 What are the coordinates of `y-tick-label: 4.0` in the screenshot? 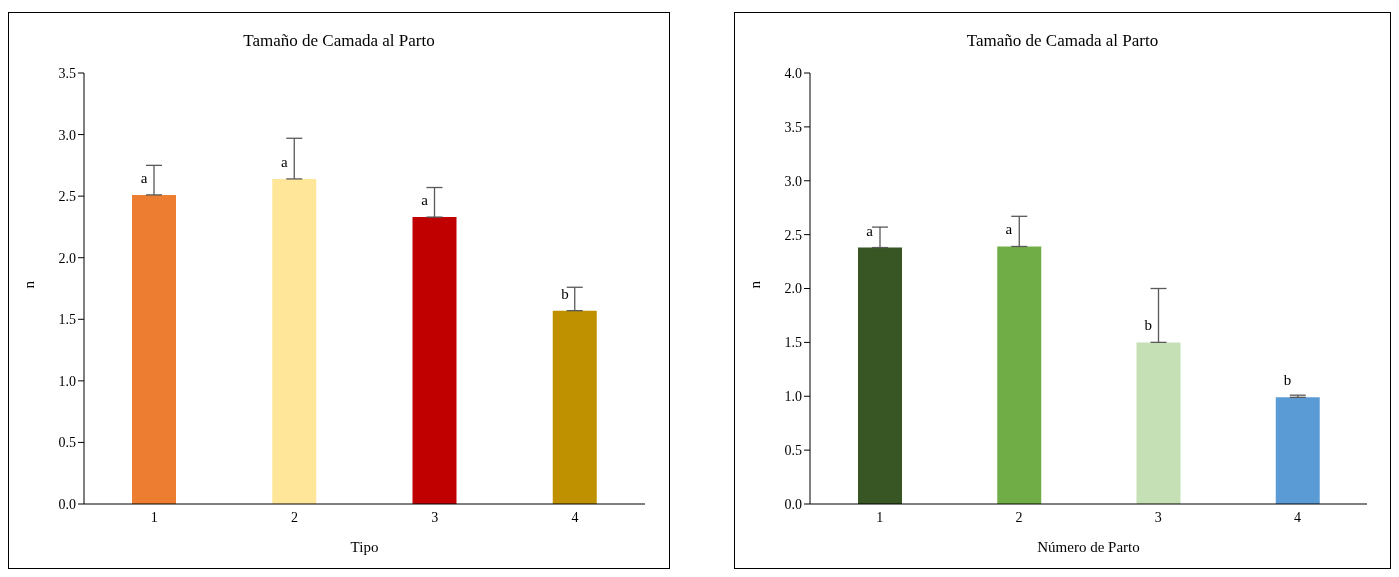 It's located at (793, 73).